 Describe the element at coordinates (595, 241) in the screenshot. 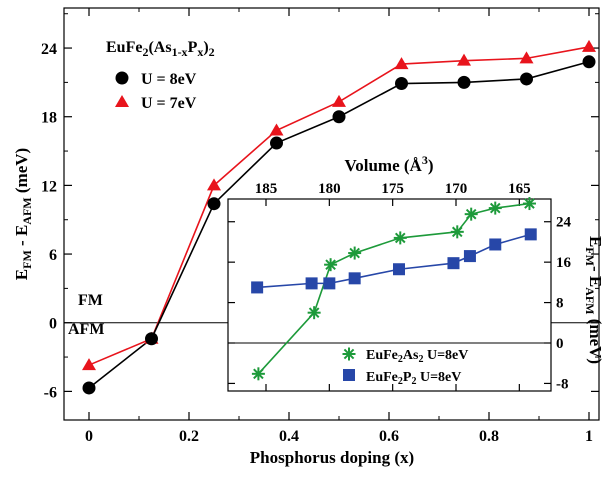

I see `inset-ylabel-e: E` at that location.